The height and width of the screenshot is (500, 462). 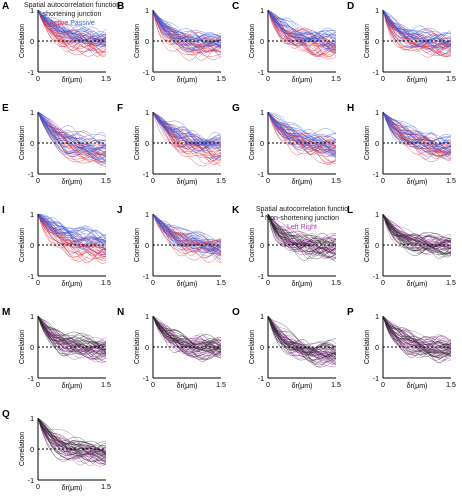 I want to click on panel-M: M 10-10 1.5δr(μm)Correlation, so click(x=56, y=348).